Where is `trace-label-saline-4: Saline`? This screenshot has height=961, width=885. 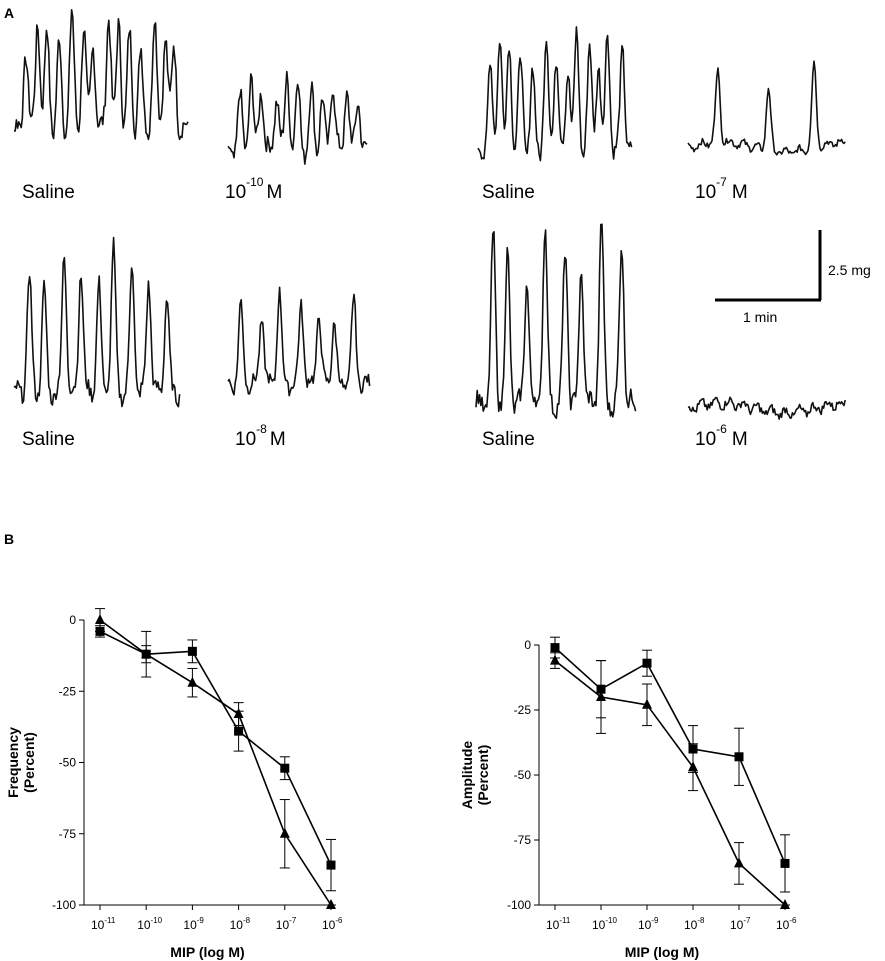 trace-label-saline-4: Saline is located at coordinates (508, 439).